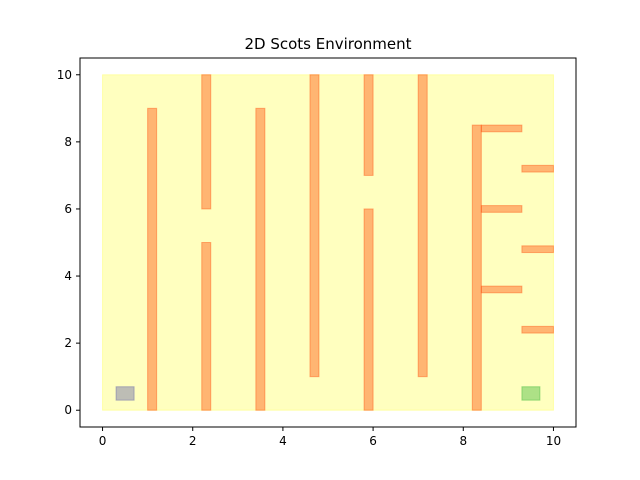  What do you see at coordinates (68, 343) in the screenshot?
I see `y-tick-label: 2` at bounding box center [68, 343].